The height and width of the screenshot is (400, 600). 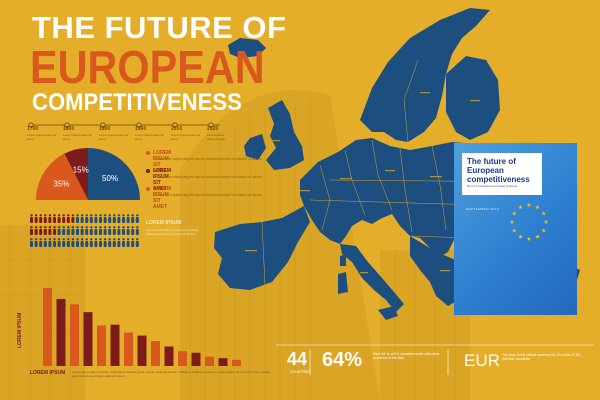 I want to click on people-label: LOREM IPSUM, so click(x=164, y=223).